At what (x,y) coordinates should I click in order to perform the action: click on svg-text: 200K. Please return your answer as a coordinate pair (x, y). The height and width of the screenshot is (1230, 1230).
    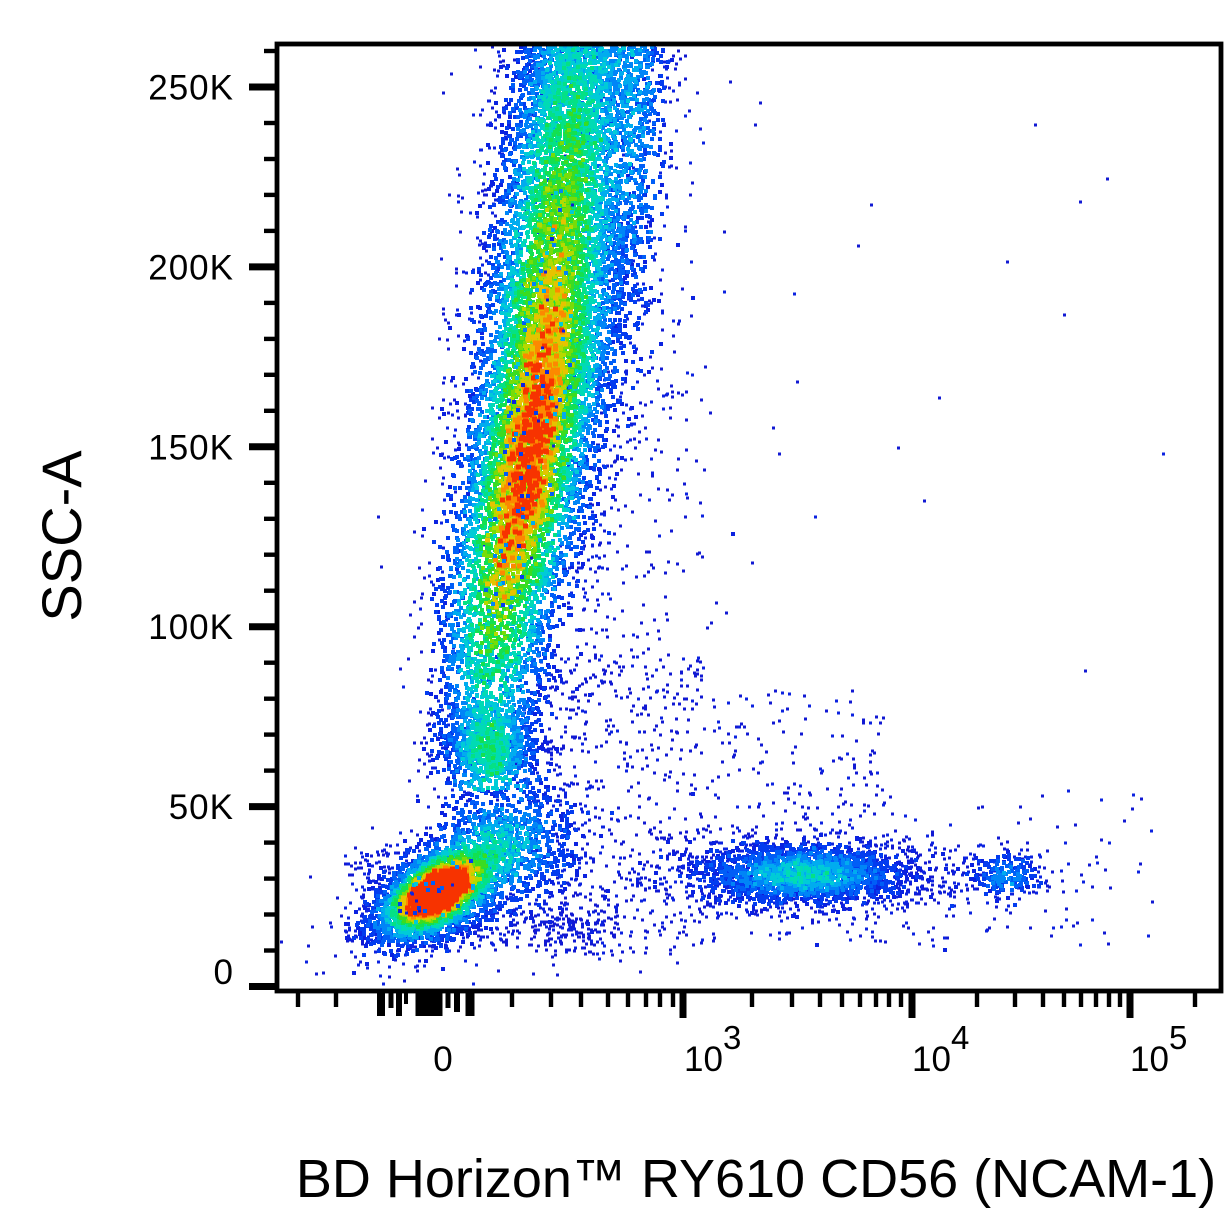
    Looking at the image, I should click on (191, 267).